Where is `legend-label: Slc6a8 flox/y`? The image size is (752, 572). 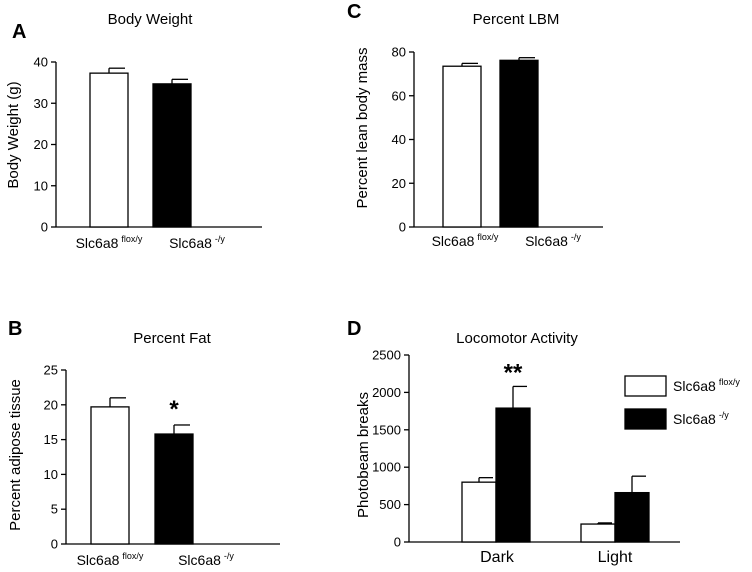
legend-label: Slc6a8 flox/y is located at coordinates (706, 385).